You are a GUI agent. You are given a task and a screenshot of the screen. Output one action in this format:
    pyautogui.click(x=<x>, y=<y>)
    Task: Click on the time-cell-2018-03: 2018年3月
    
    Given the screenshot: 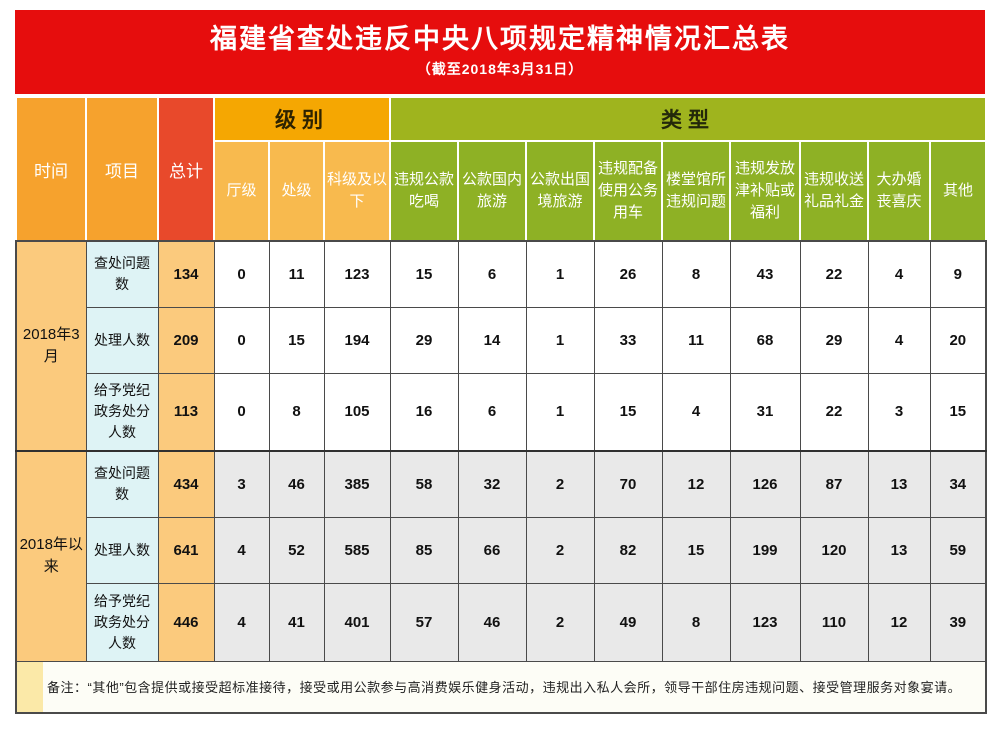 What is the action you would take?
    pyautogui.click(x=51, y=346)
    